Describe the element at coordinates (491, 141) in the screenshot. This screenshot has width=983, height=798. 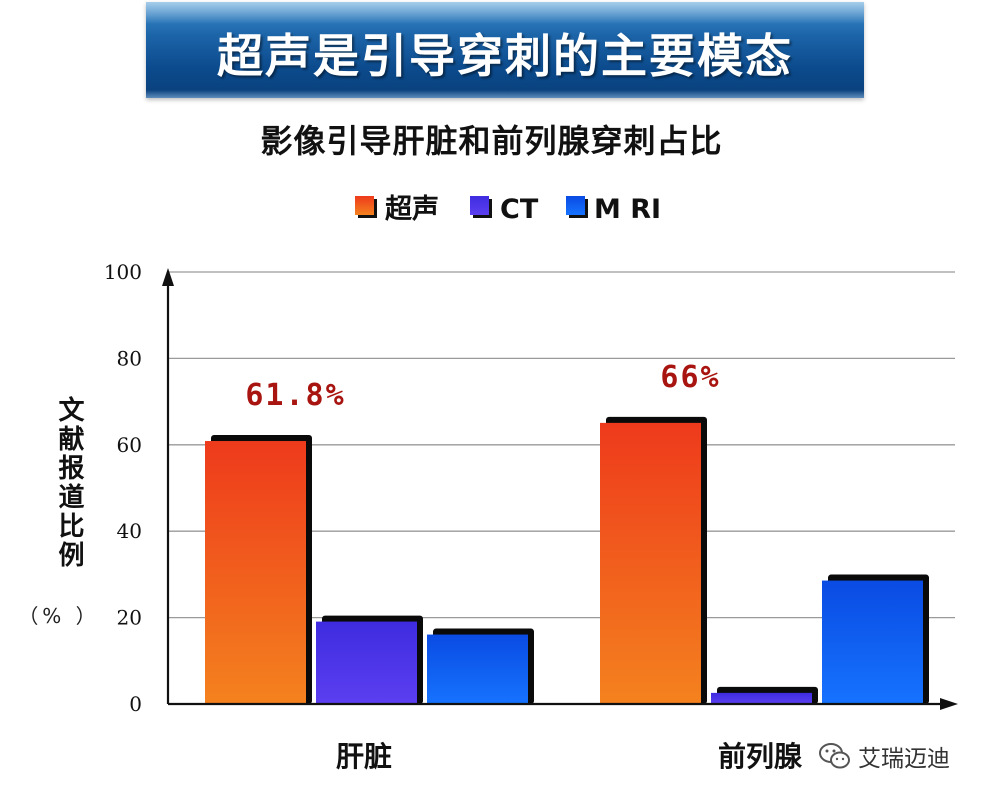
I see `chart-title: 影像引导肝脏和前列腺穿刺占比` at that location.